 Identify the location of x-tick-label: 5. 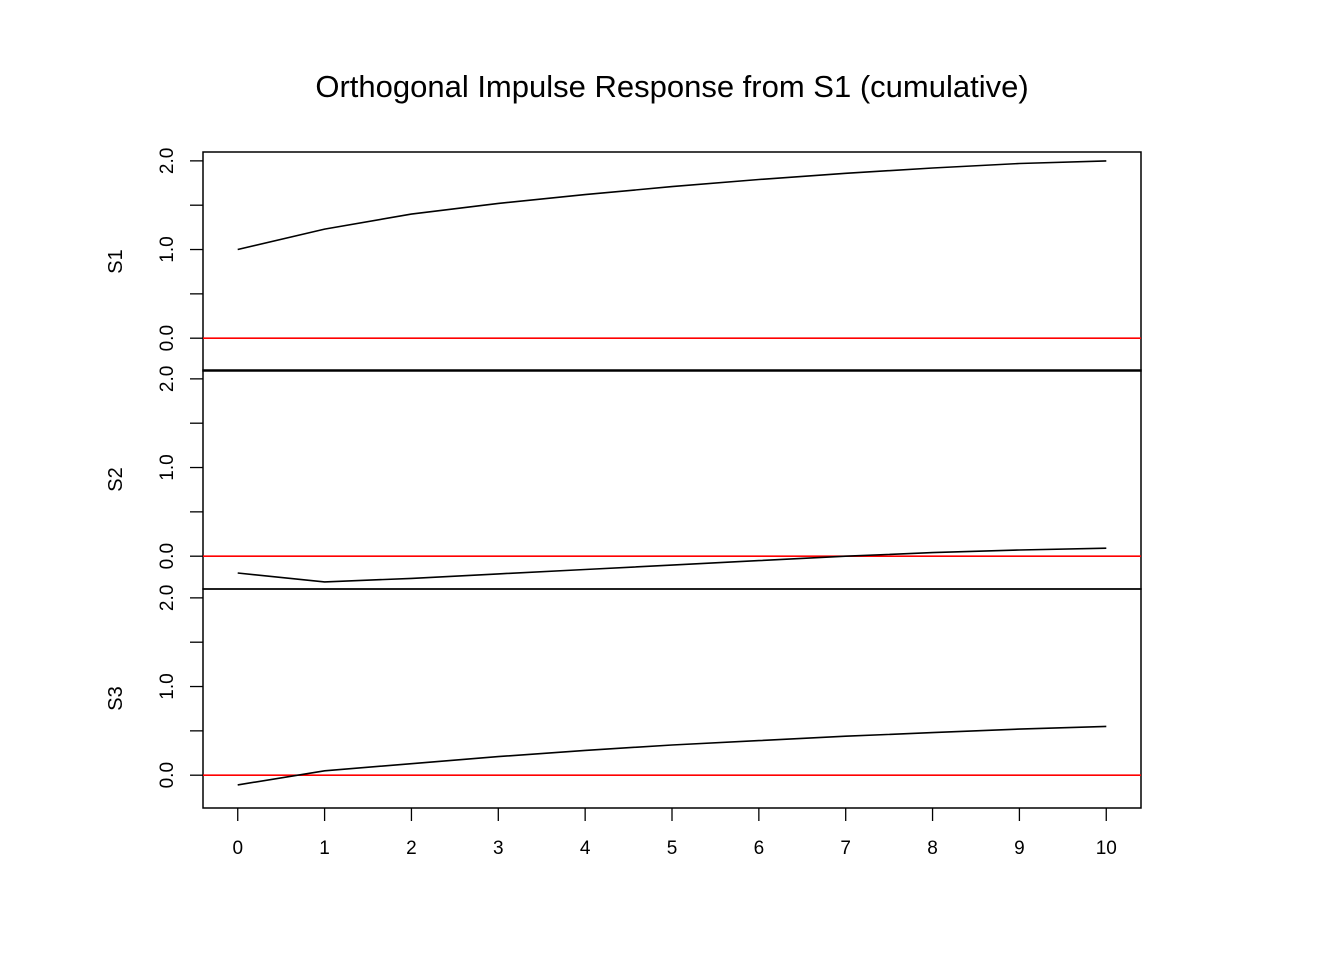
(672, 848).